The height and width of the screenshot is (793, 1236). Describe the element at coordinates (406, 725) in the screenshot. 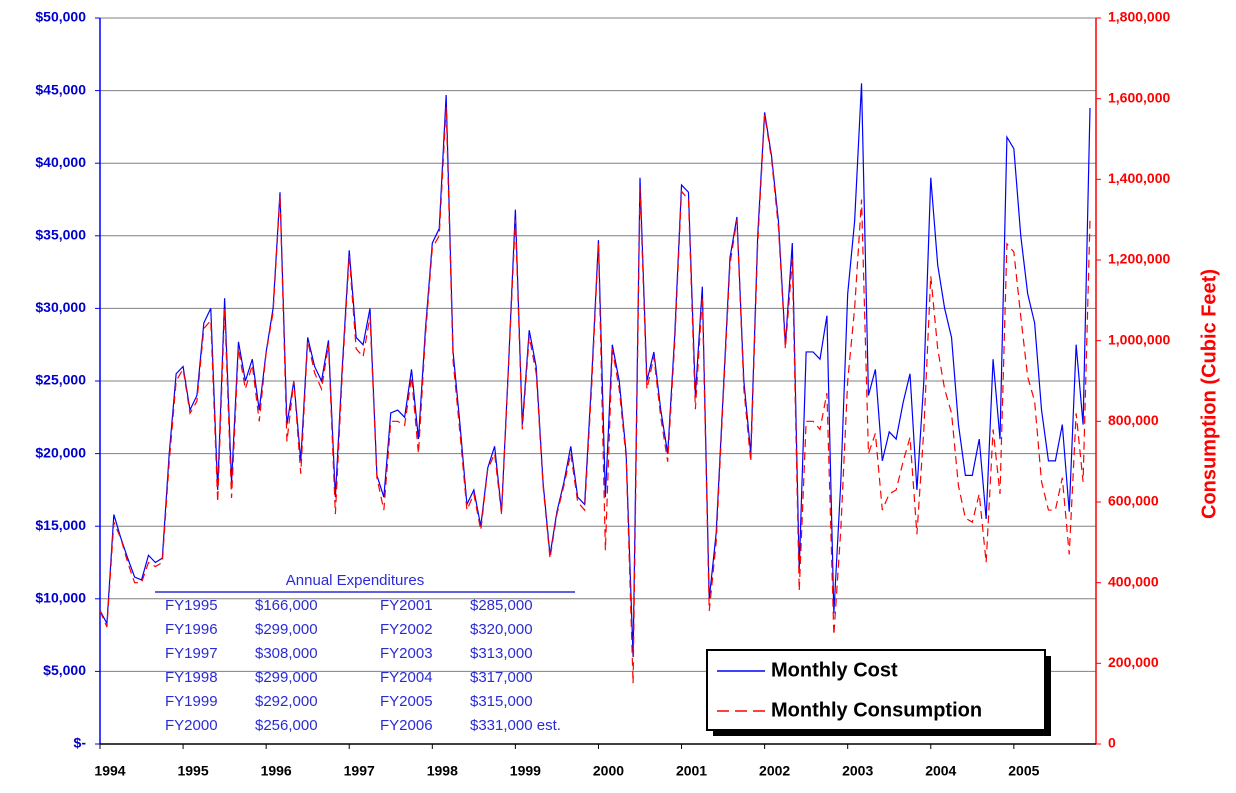

I see `annotation-cell: FY2006` at that location.